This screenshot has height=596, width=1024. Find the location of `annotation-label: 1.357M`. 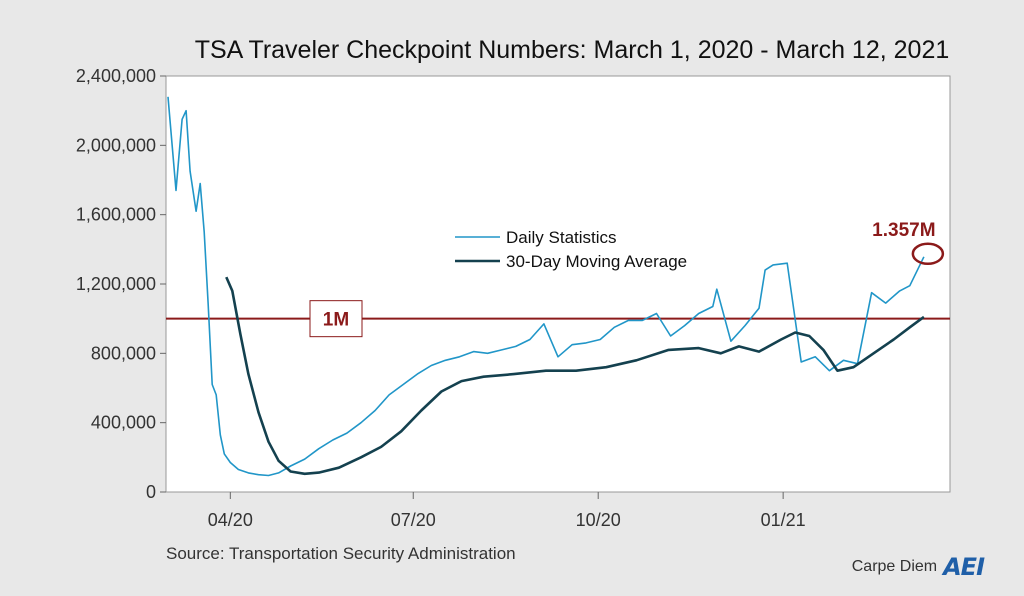

annotation-label: 1.357M is located at coordinates (903, 230).